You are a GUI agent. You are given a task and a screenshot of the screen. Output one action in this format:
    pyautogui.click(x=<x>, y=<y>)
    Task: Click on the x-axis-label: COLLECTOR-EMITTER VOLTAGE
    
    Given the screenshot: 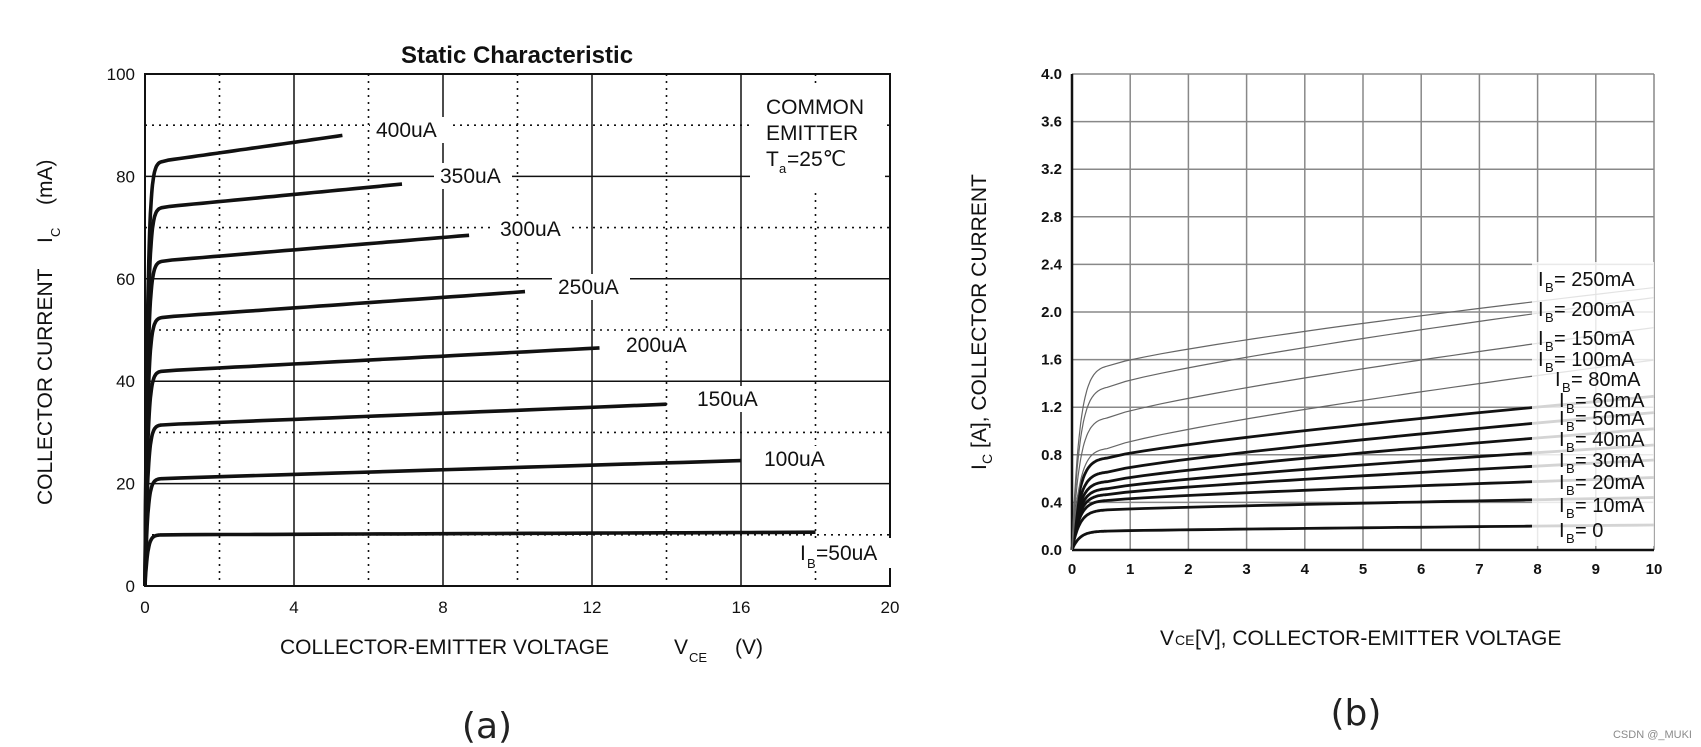 What is the action you would take?
    pyautogui.click(x=444, y=647)
    